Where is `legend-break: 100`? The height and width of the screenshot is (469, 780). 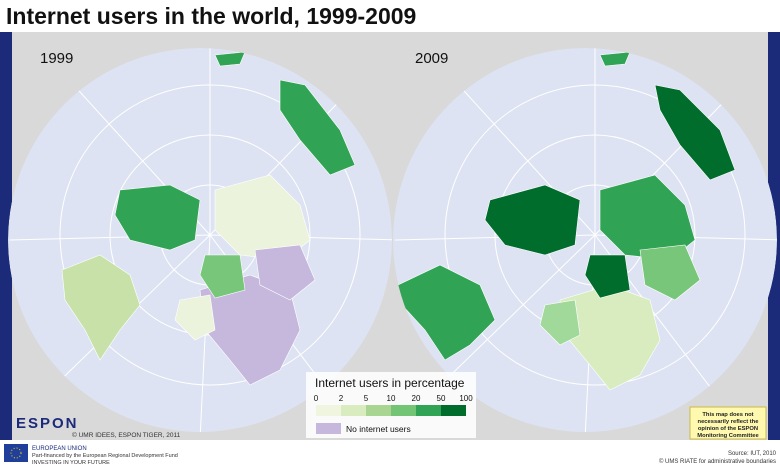 legend-break: 100 is located at coordinates (466, 398).